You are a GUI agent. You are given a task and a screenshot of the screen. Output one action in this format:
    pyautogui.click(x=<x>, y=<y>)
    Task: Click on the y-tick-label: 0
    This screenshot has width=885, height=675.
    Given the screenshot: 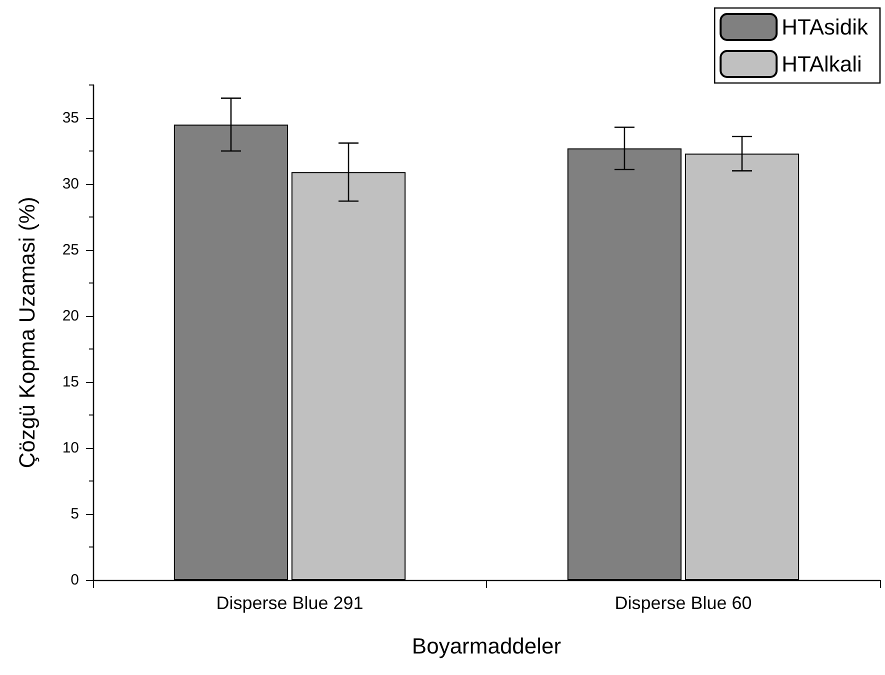 What is the action you would take?
    pyautogui.click(x=74, y=580)
    